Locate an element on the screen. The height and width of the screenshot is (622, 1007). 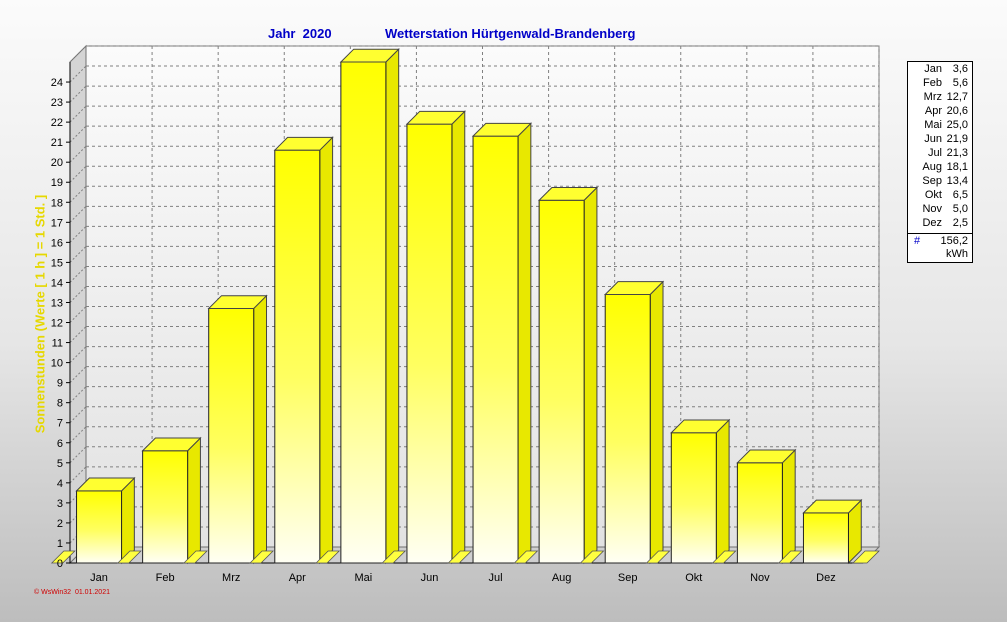
bar-jan is located at coordinates (93, 520).